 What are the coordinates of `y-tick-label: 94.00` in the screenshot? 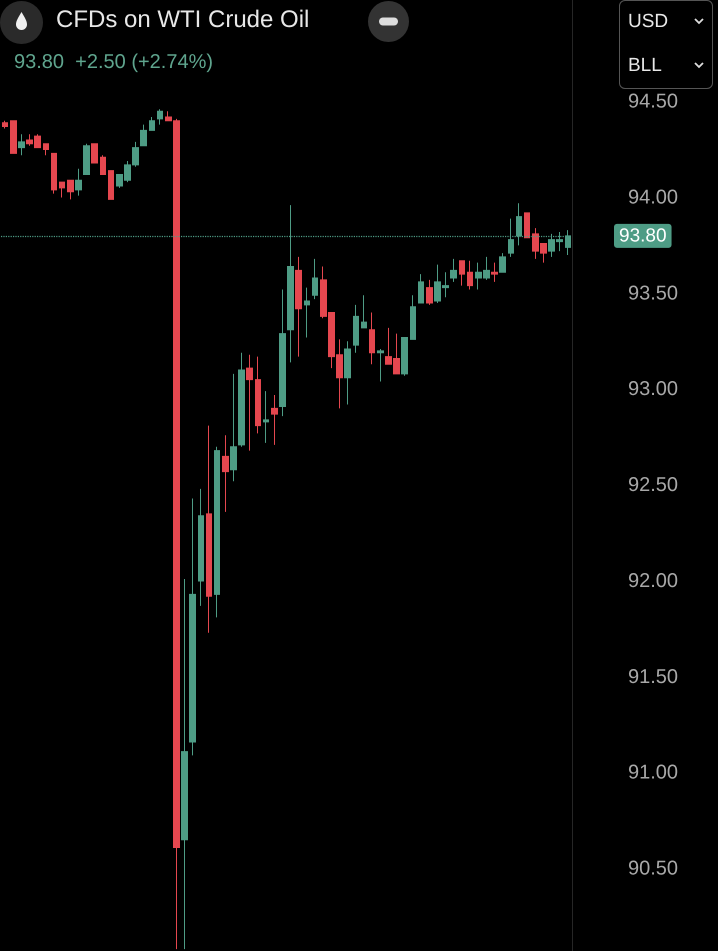 It's located at (653, 197).